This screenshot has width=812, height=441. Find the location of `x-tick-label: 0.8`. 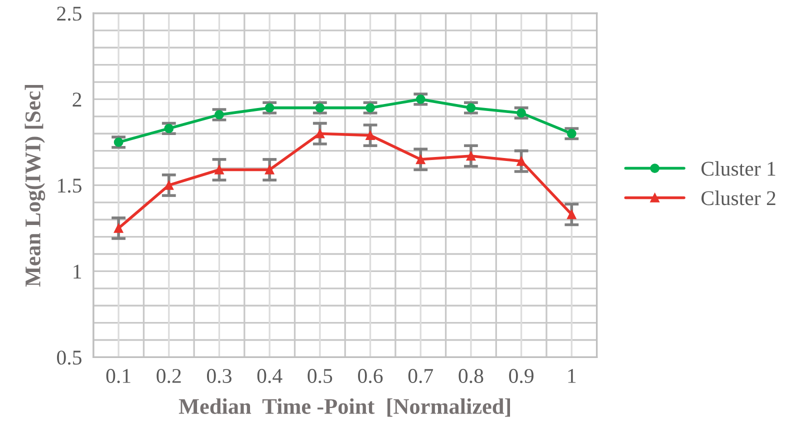

x-tick-label: 0.8 is located at coordinates (471, 376).